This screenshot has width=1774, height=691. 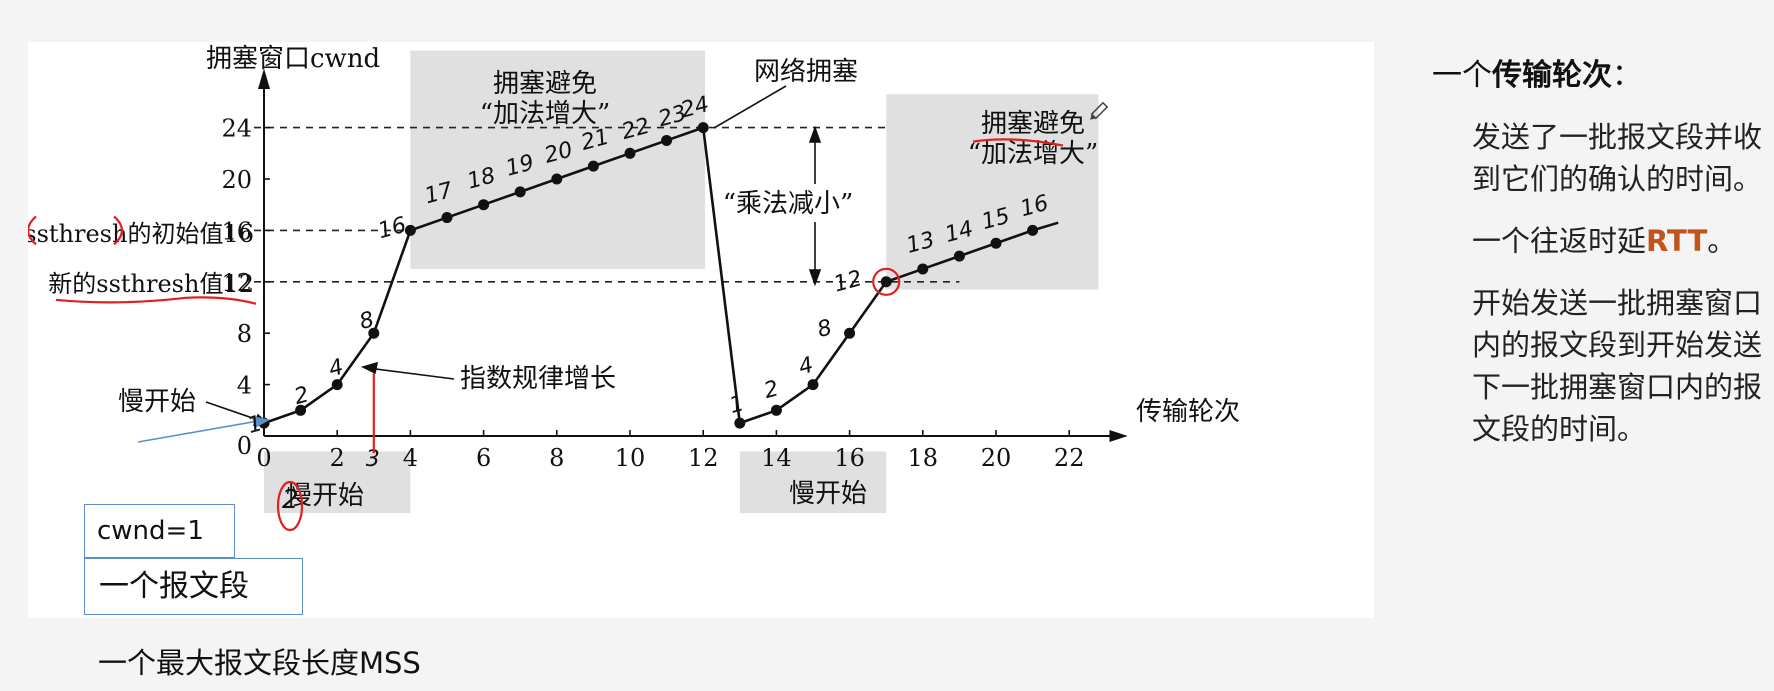 I want to click on side-para-2: 一个往返时延RTT。, so click(x=1617, y=241).